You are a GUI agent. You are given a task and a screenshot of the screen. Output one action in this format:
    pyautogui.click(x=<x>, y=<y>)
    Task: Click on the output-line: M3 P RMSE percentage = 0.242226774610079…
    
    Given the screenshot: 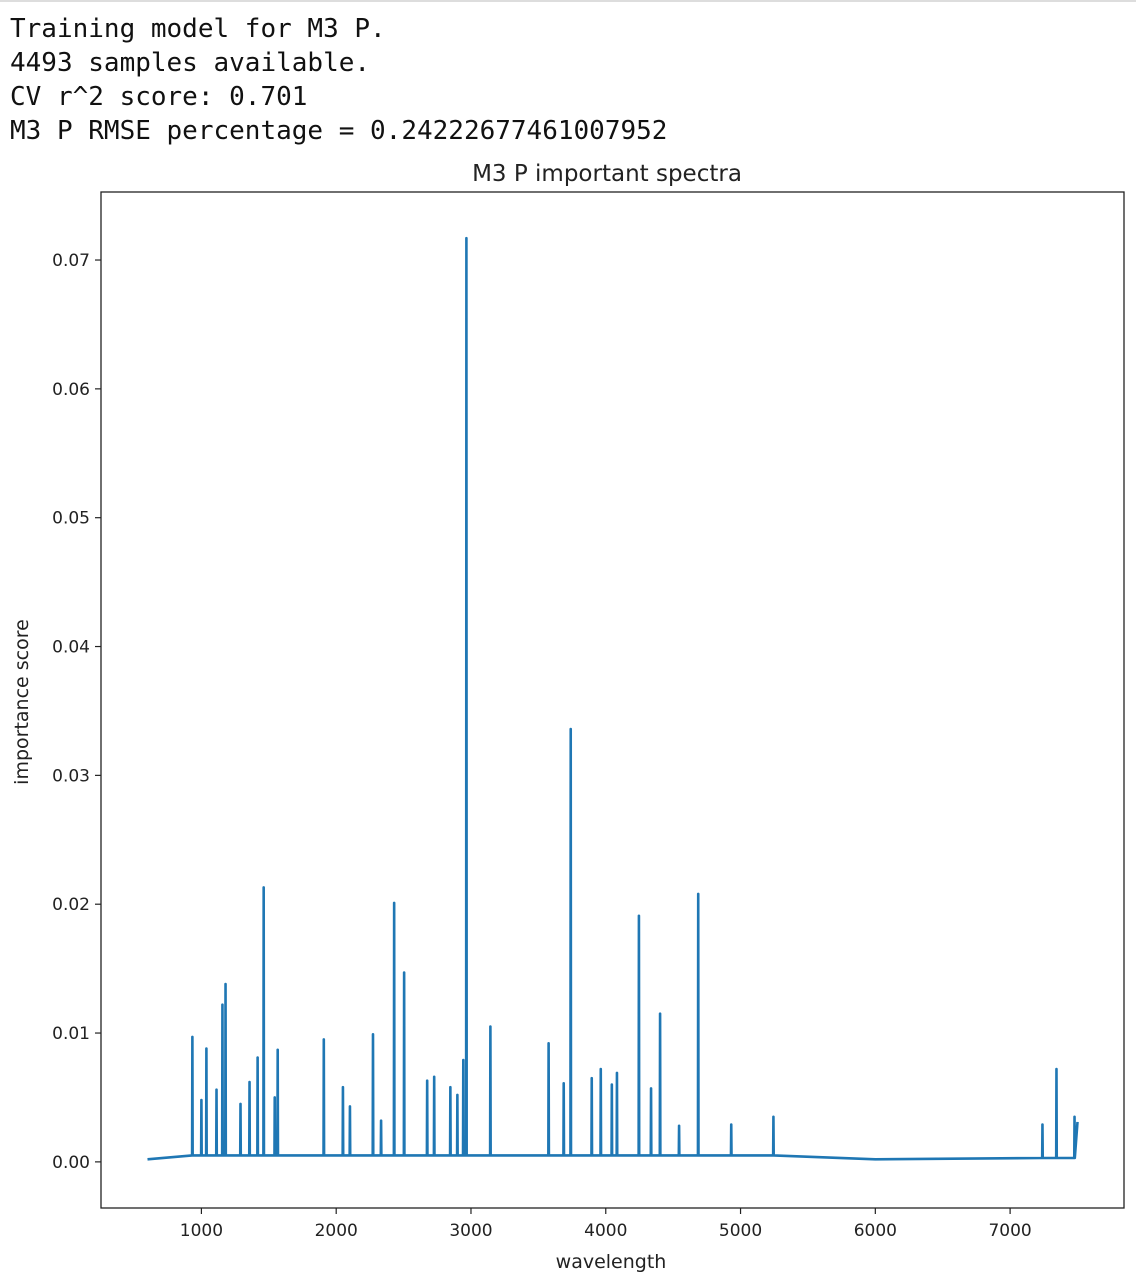 What is the action you would take?
    pyautogui.click(x=339, y=131)
    